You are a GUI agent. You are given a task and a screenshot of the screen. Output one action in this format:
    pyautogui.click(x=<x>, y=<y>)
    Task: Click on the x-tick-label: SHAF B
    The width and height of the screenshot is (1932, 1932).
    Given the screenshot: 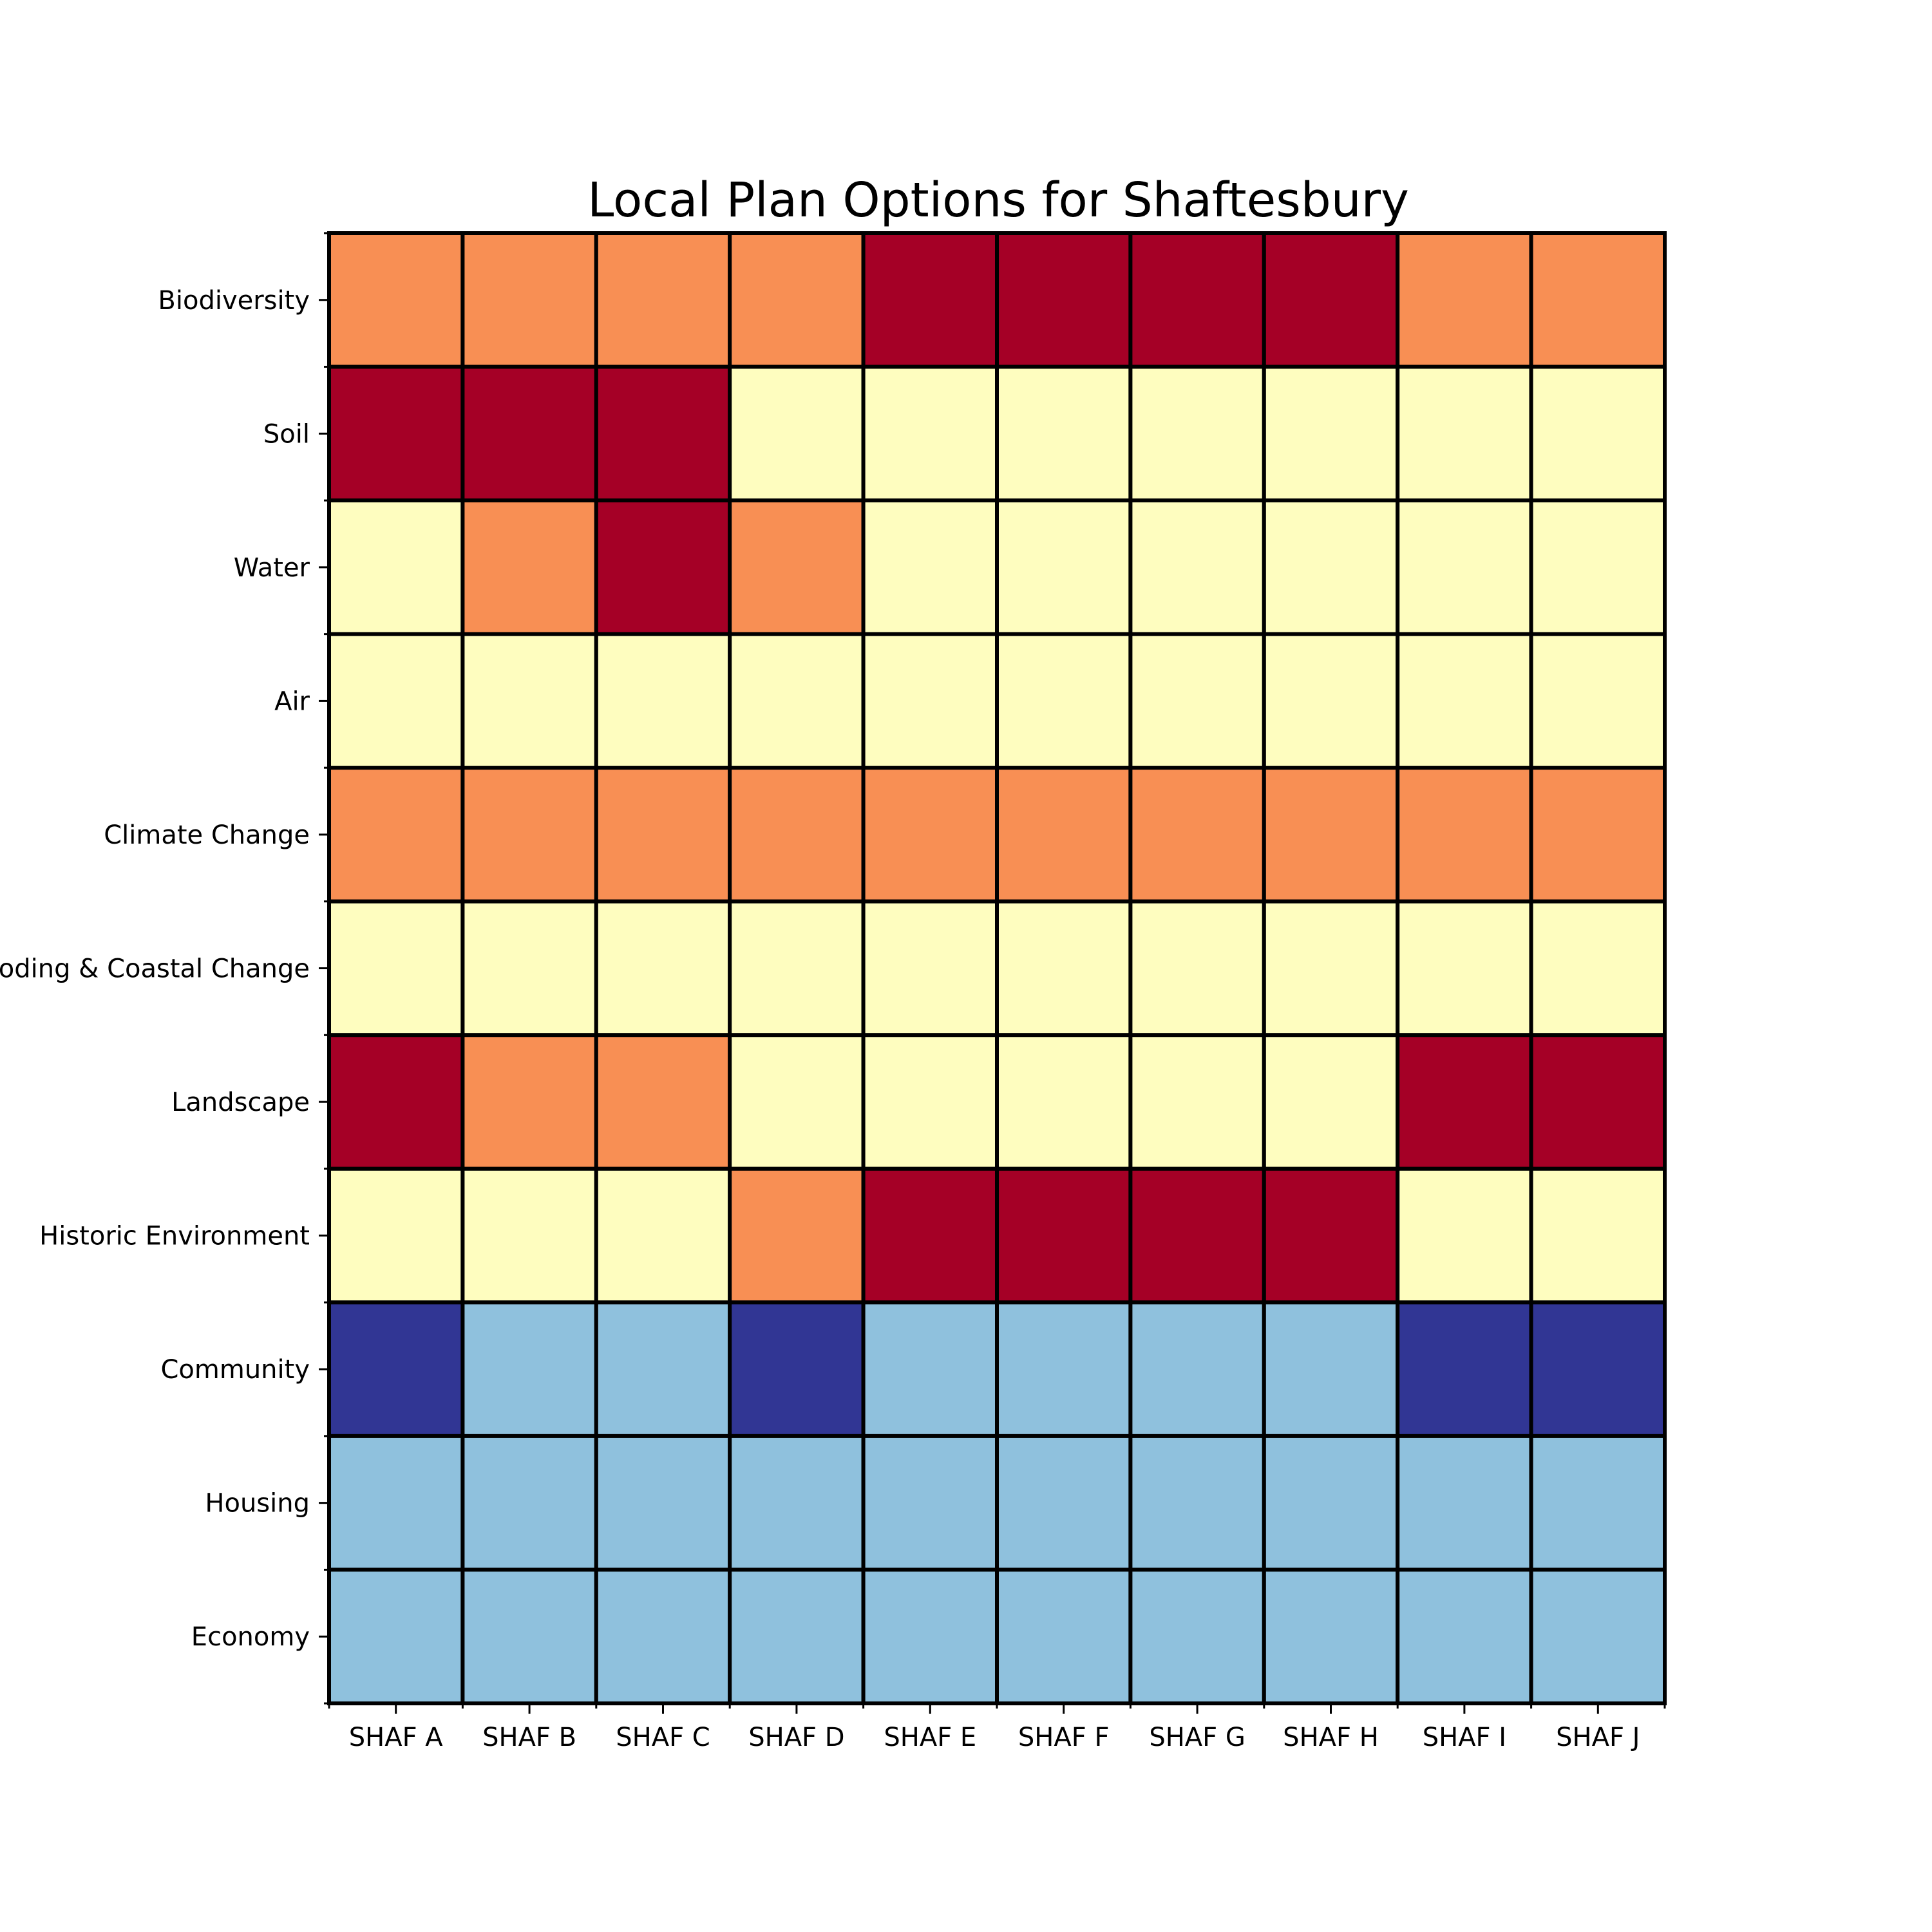 What is the action you would take?
    pyautogui.click(x=529, y=1737)
    